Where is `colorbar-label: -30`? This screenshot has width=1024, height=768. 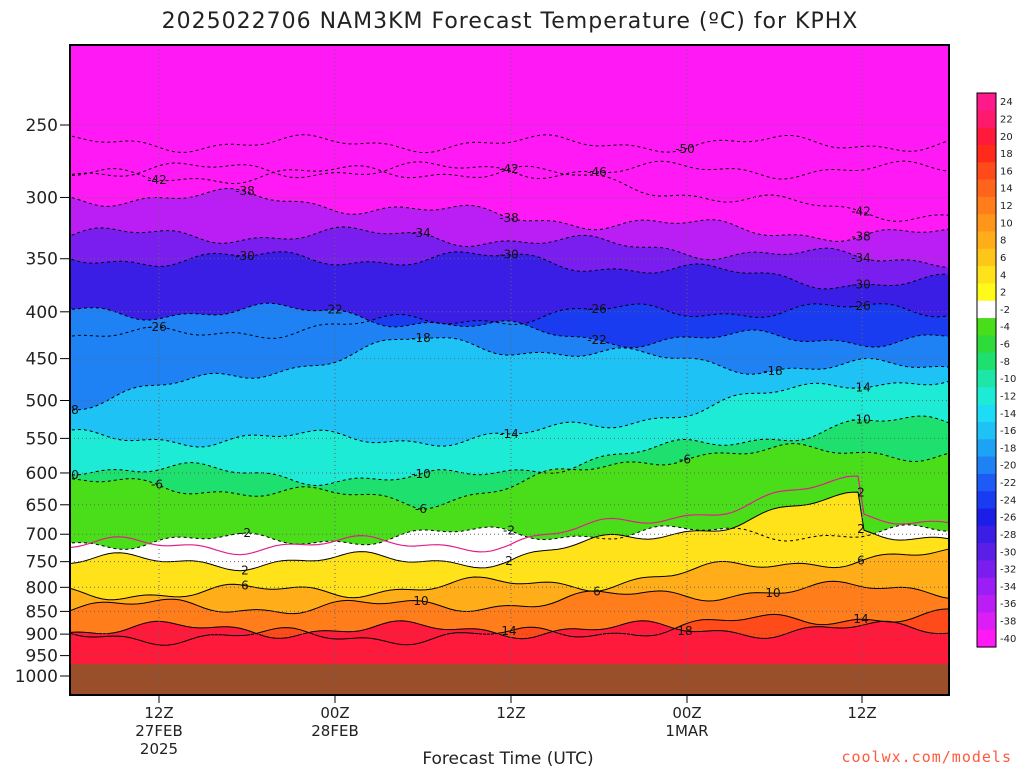
colorbar-label: -30 is located at coordinates (1008, 552).